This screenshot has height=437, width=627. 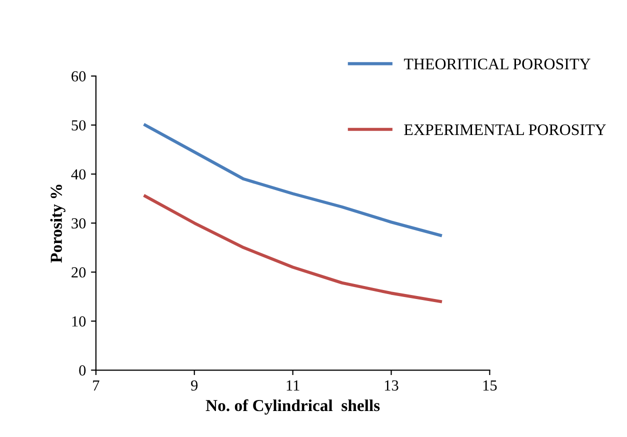 I want to click on y-tick-label: 60, so click(x=79, y=76).